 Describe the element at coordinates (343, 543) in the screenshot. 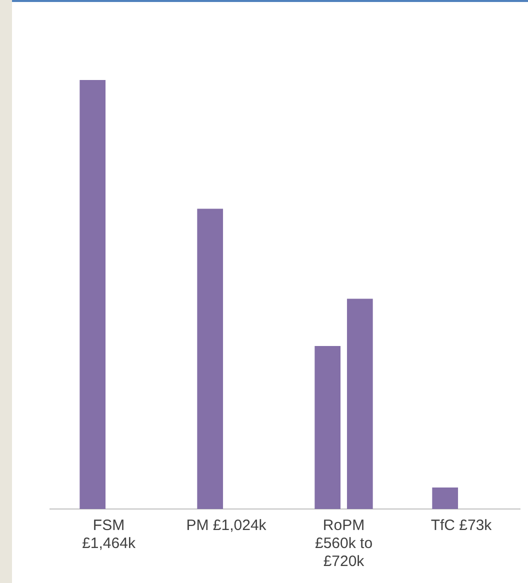

I see `x-tick-label: RoPM £560k to £720k` at that location.